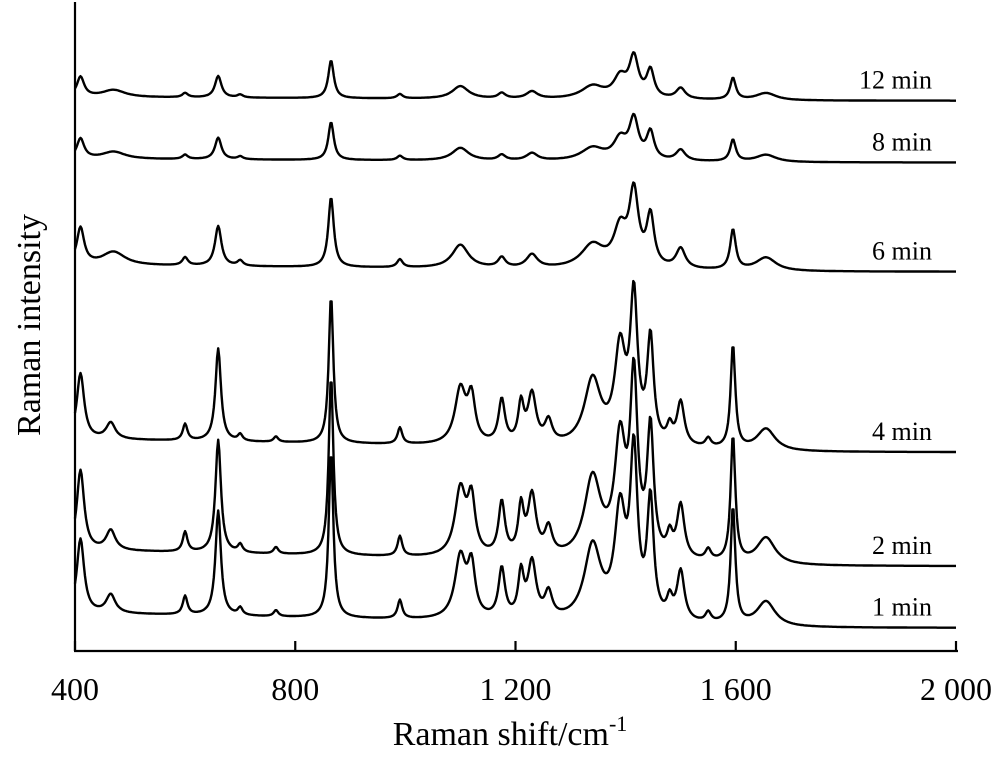 The height and width of the screenshot is (761, 1000). Describe the element at coordinates (902, 251) in the screenshot. I see `series-label: 6 min` at that location.